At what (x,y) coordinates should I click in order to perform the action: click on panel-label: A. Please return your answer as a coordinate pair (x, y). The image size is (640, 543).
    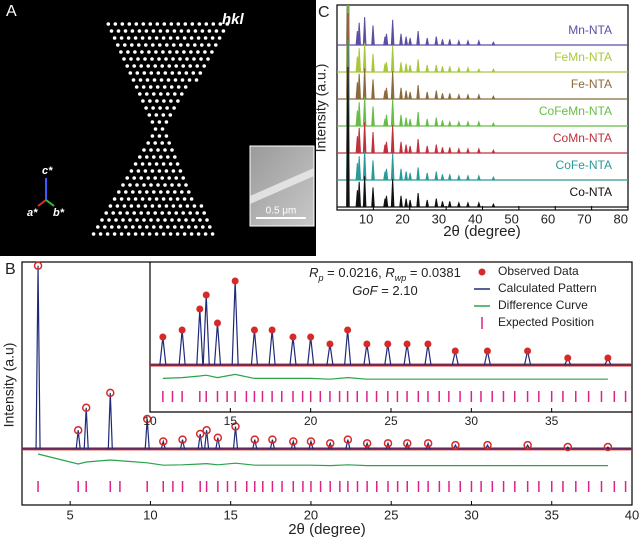
    Looking at the image, I should click on (11, 11).